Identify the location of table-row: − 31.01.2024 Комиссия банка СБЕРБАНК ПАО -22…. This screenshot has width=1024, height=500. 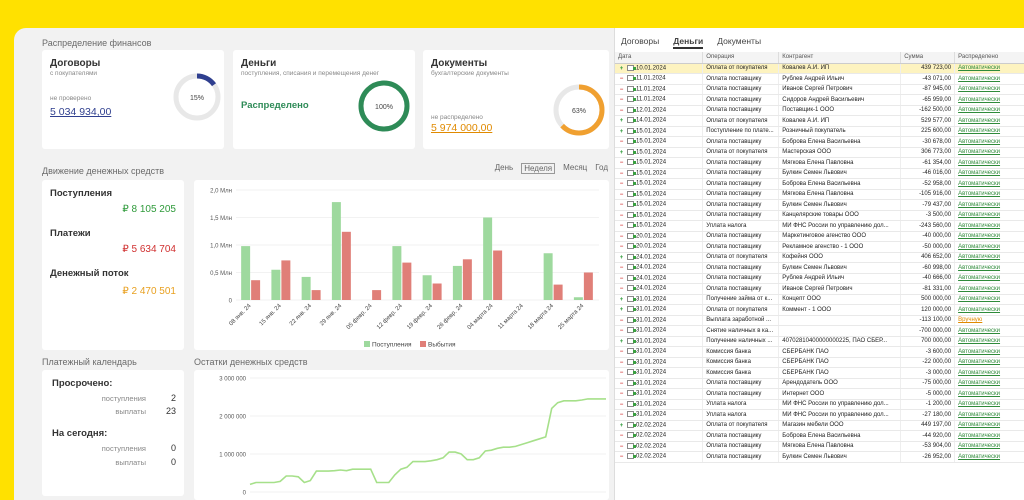
(819, 362).